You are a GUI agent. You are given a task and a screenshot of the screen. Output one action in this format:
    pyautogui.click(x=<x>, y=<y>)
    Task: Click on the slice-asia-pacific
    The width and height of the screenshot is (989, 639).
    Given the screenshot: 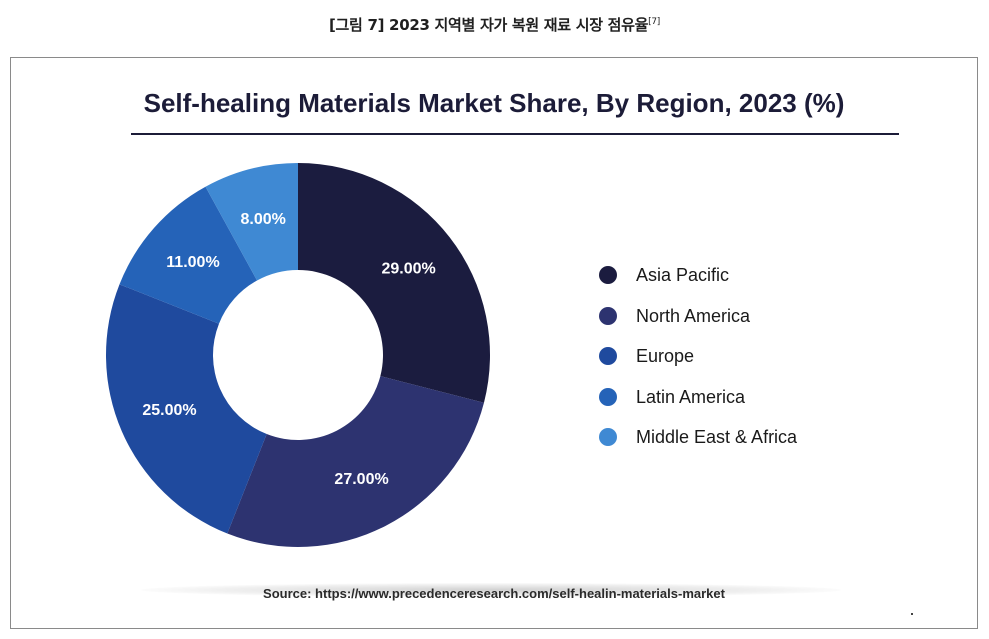 What is the action you would take?
    pyautogui.click(x=394, y=283)
    